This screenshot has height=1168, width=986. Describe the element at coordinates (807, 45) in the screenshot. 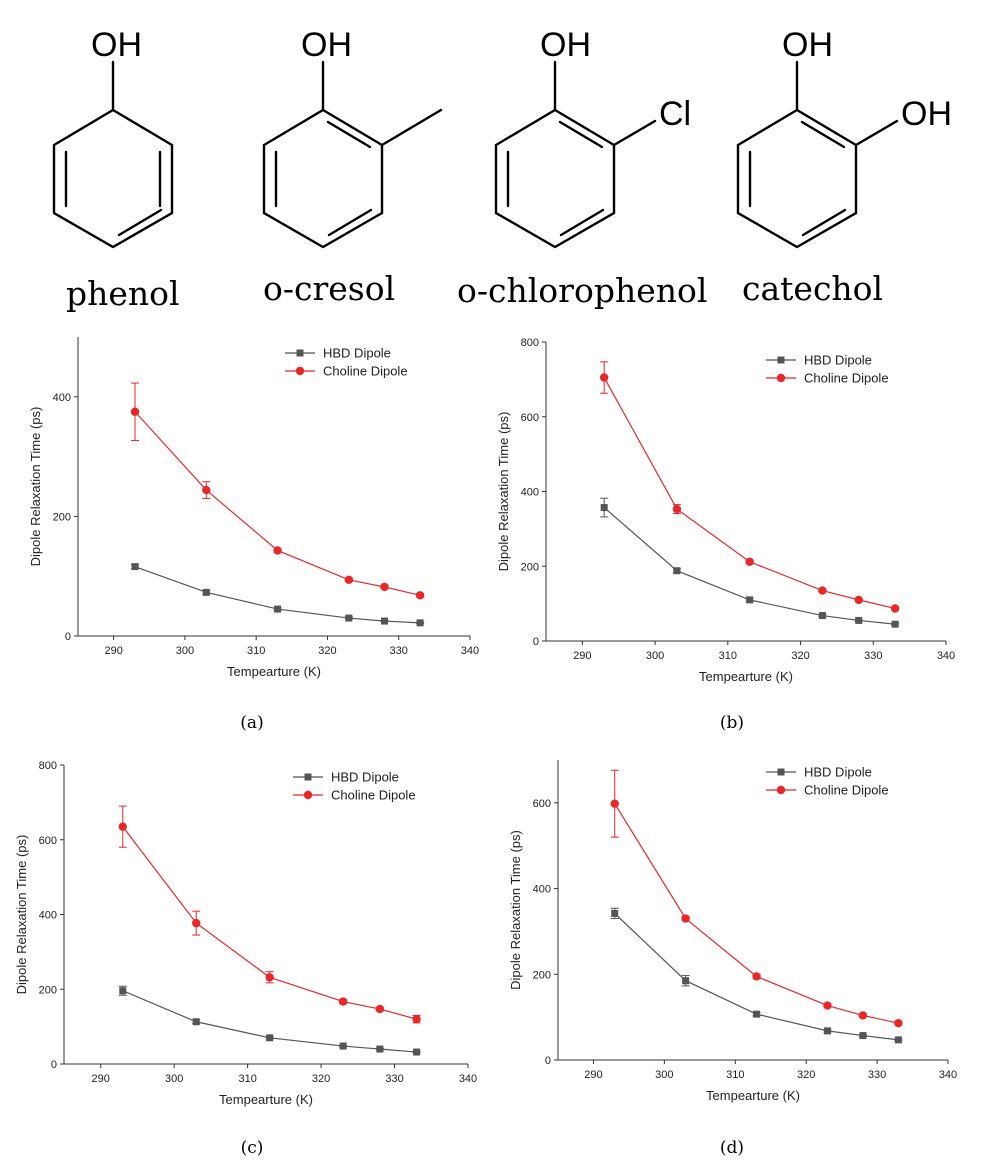

I see `catechol-oh-label-1: OH` at that location.